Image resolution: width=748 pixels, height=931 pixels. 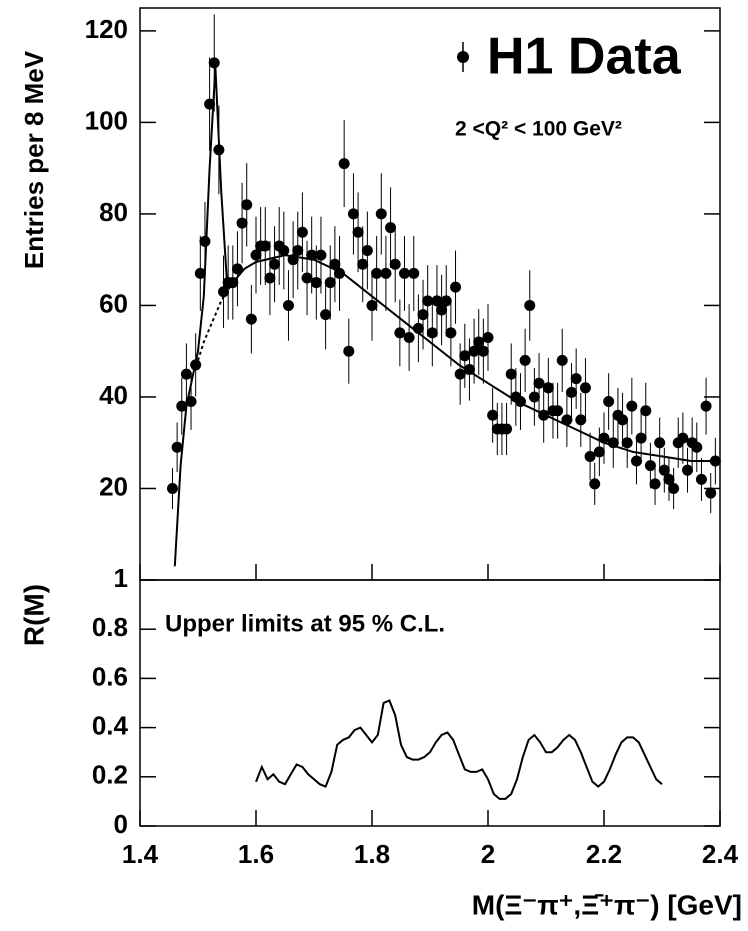 I want to click on legend-label: H1 Data, so click(x=584, y=57).